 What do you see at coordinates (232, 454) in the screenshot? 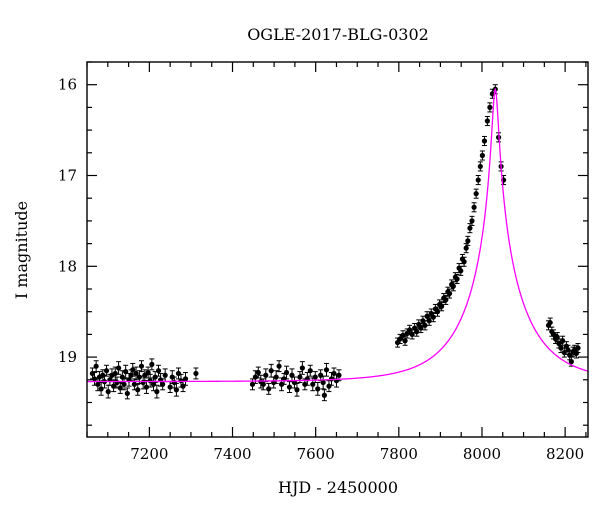
I see `x-tick-label: 7400` at bounding box center [232, 454].